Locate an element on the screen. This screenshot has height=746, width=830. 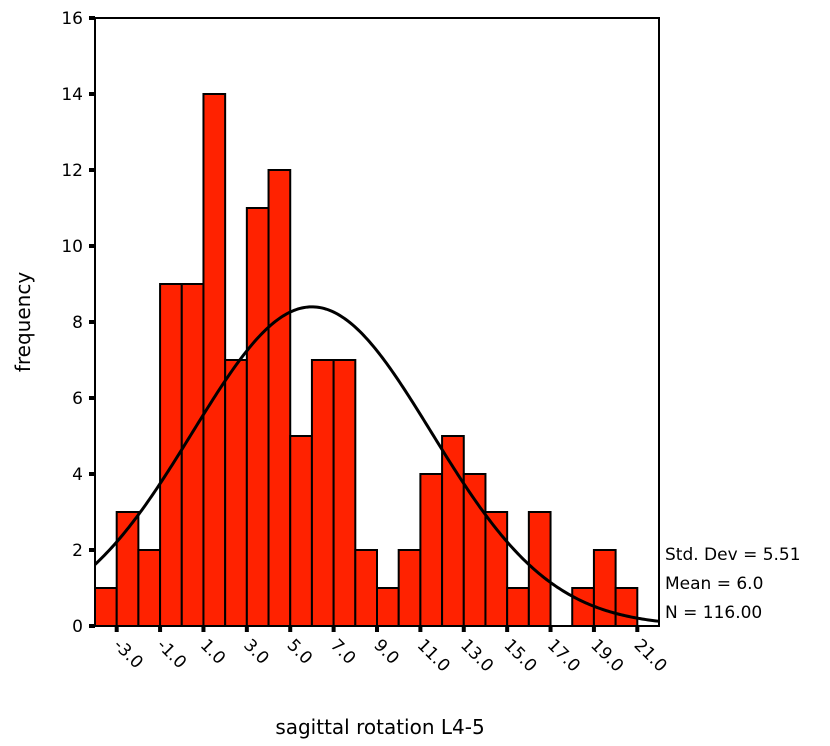
y-tick-label: 8 is located at coordinates (77, 323).